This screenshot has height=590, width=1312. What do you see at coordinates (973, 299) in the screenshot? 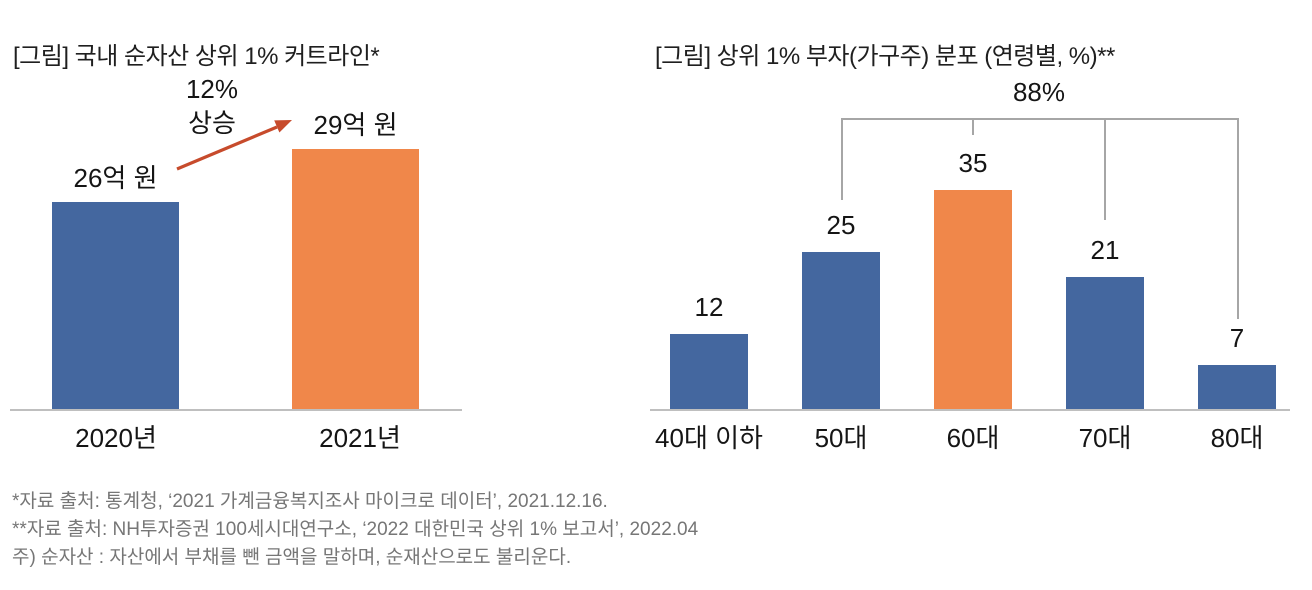
I see `bar-60s` at bounding box center [973, 299].